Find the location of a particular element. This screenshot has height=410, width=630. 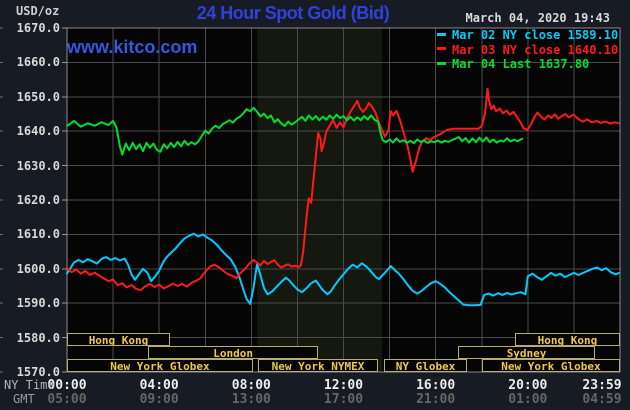

x-axis-label-ny: 08:00 is located at coordinates (251, 385).